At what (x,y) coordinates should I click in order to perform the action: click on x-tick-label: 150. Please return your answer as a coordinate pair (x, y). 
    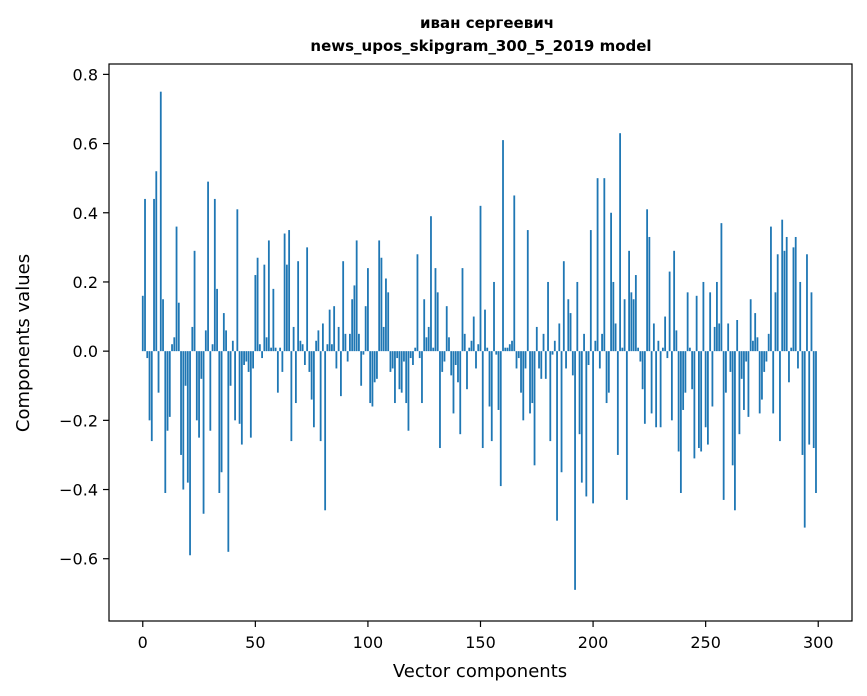
    Looking at the image, I should click on (480, 642).